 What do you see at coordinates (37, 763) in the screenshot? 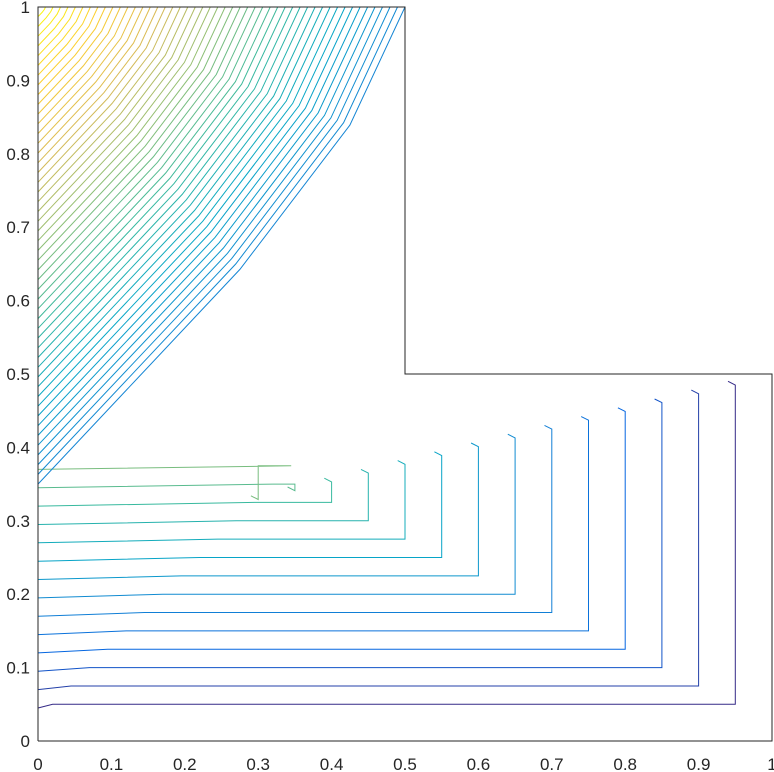
I see `x-tick-label: 0` at bounding box center [37, 763].